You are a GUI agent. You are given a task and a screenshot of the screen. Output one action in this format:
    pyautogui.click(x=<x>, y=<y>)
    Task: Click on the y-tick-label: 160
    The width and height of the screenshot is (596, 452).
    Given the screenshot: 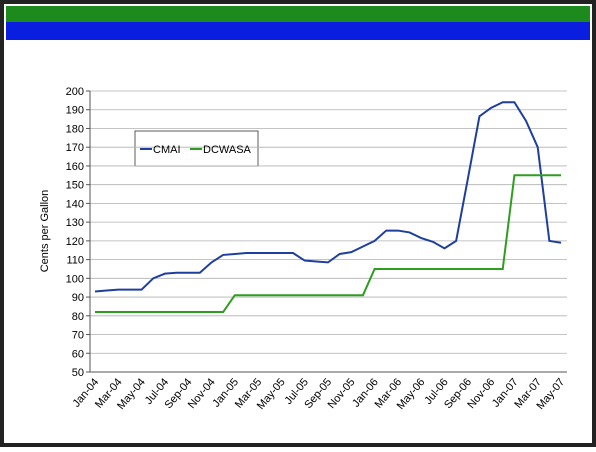 What is the action you would take?
    pyautogui.click(x=75, y=167)
    